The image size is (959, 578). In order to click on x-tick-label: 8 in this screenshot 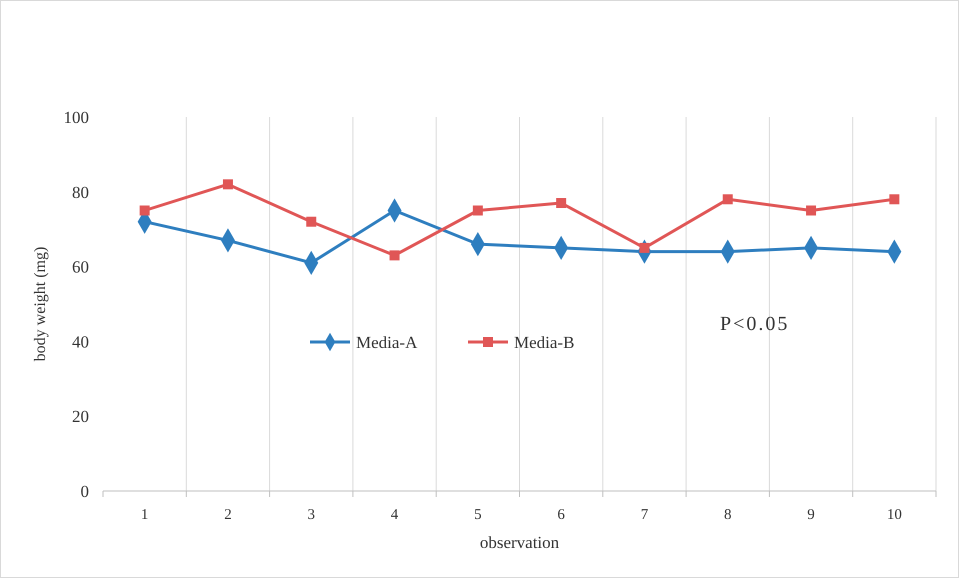, I will do `click(728, 515)`.